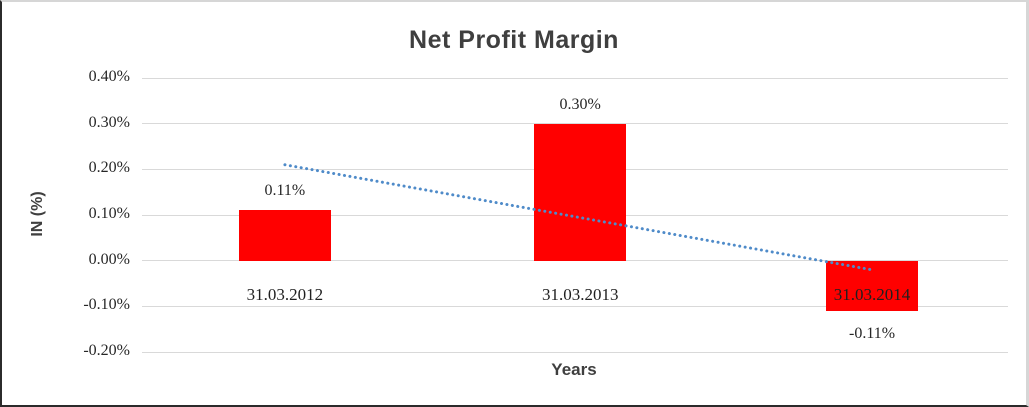 Image resolution: width=1029 pixels, height=407 pixels. What do you see at coordinates (284, 235) in the screenshot?
I see `bar-31.03.2012` at bounding box center [284, 235].